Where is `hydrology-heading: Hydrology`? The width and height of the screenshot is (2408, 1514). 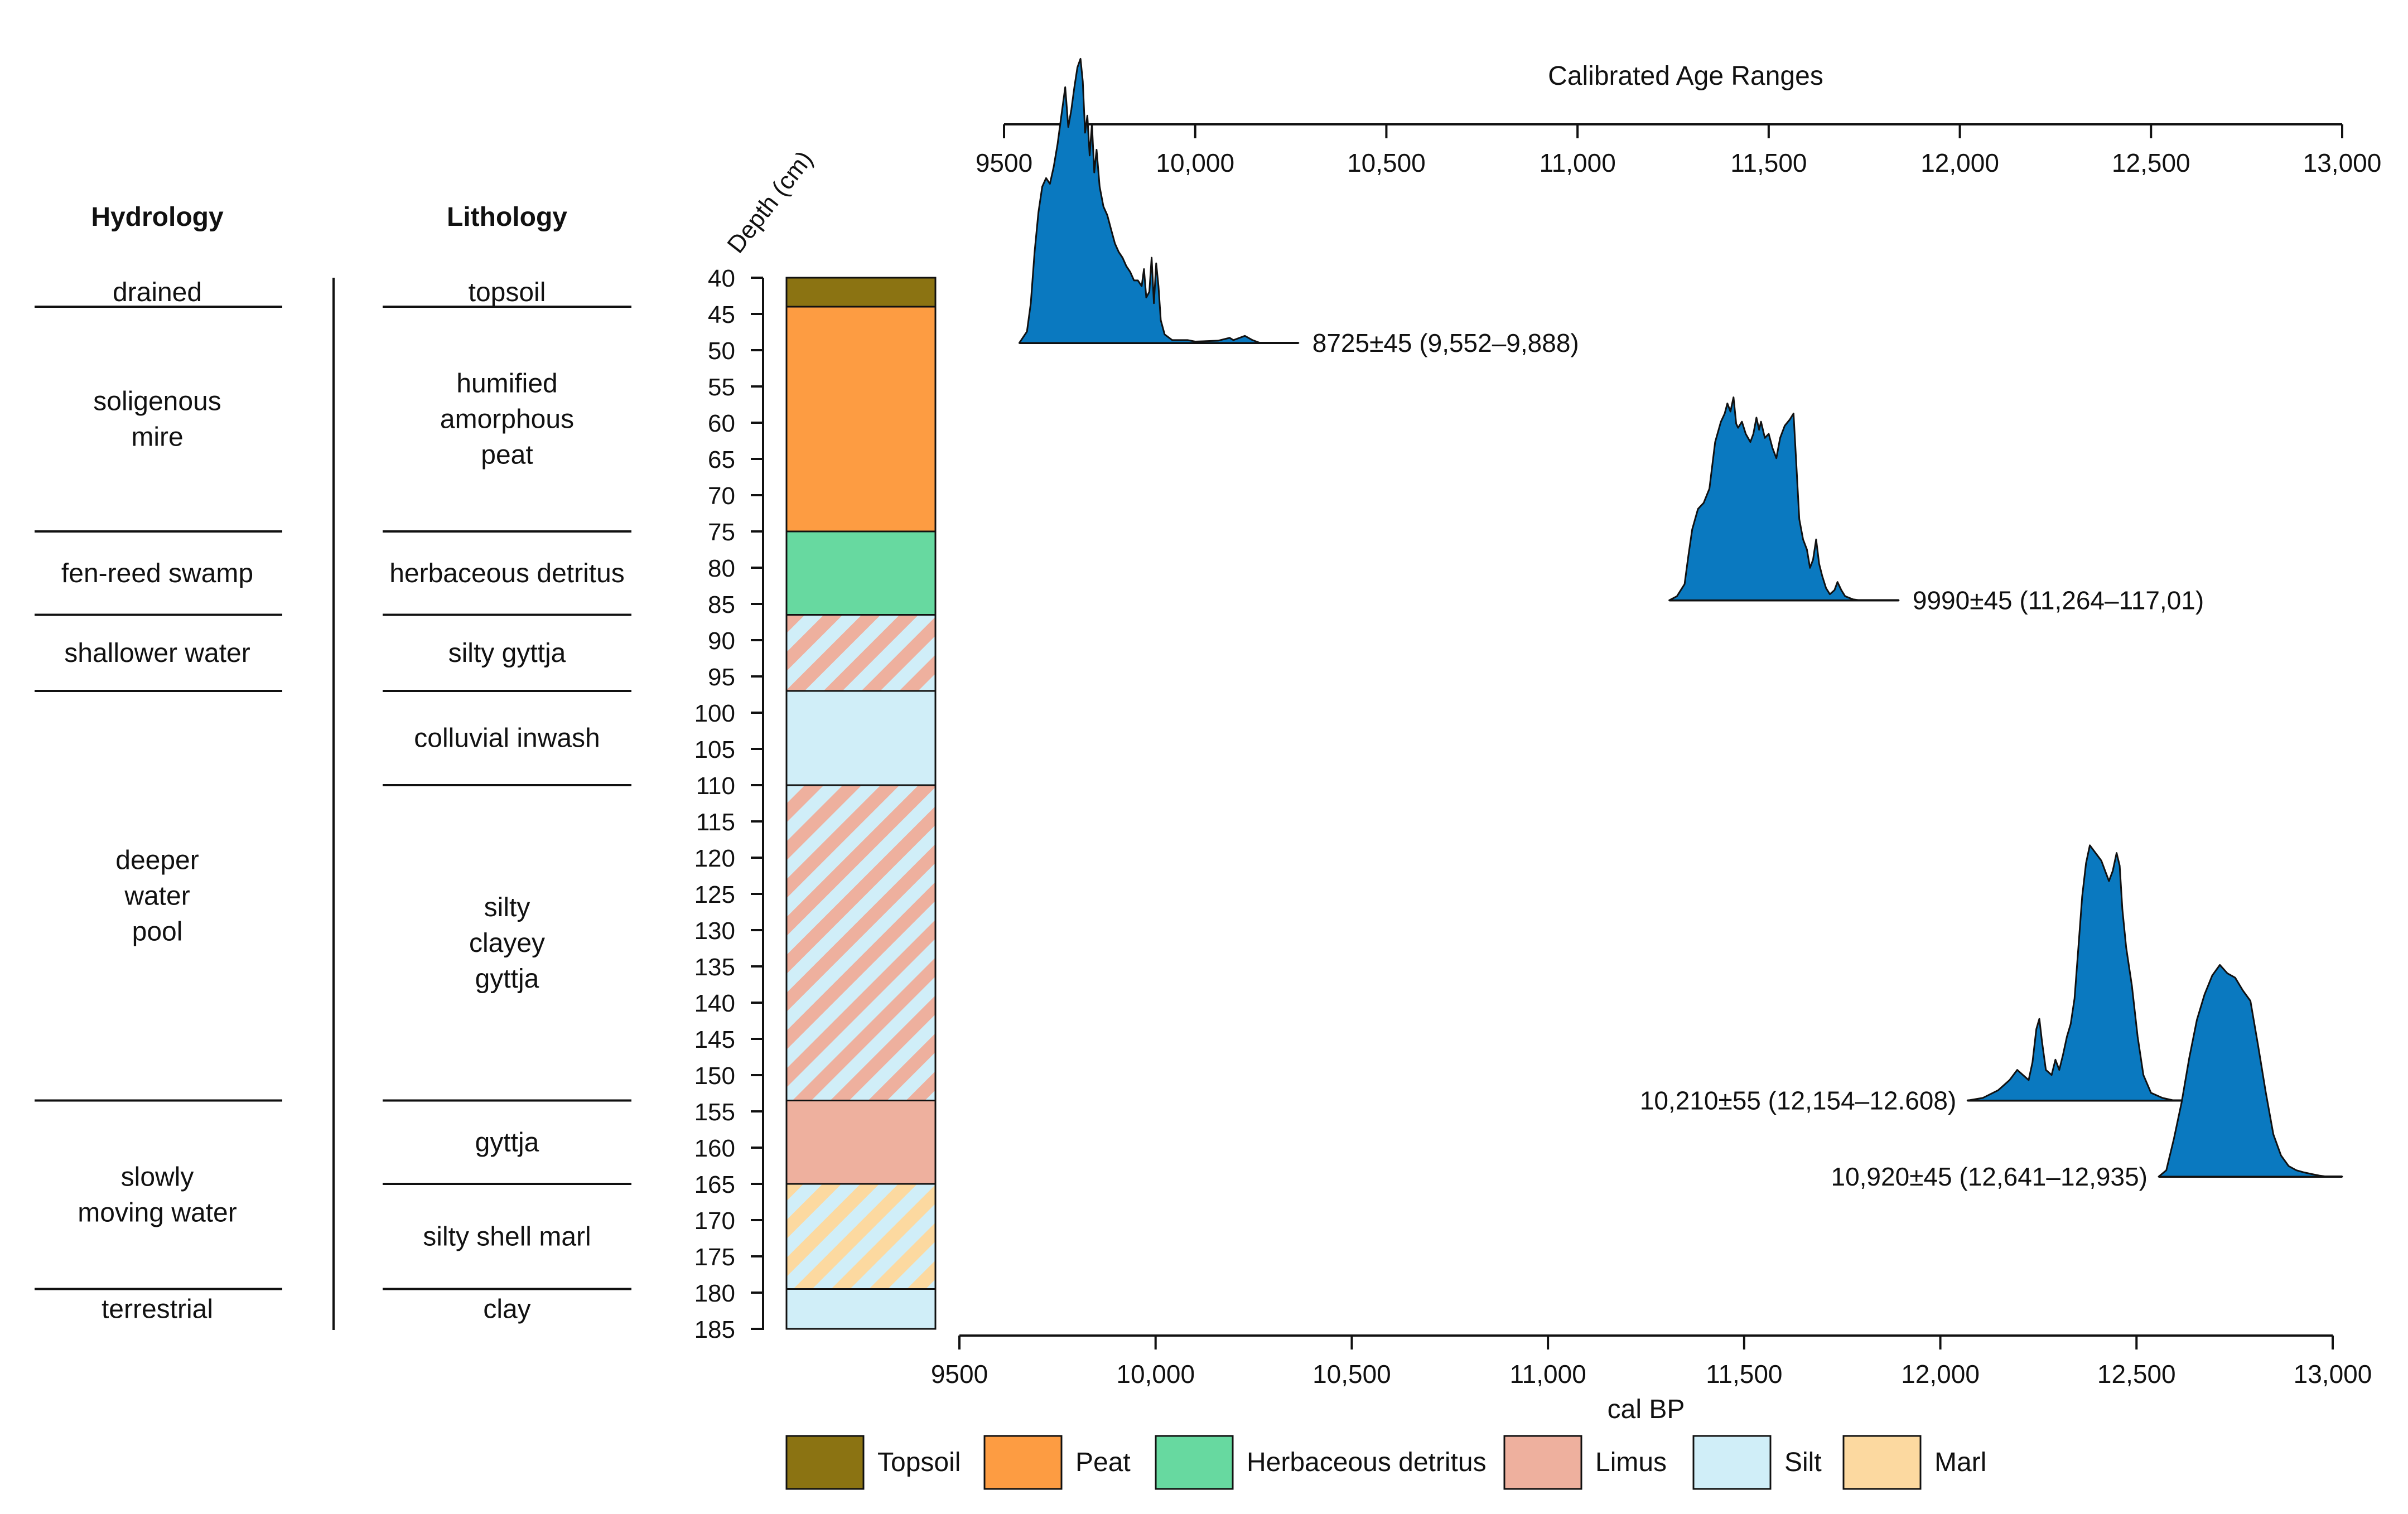 hydrology-heading: Hydrology is located at coordinates (157, 217).